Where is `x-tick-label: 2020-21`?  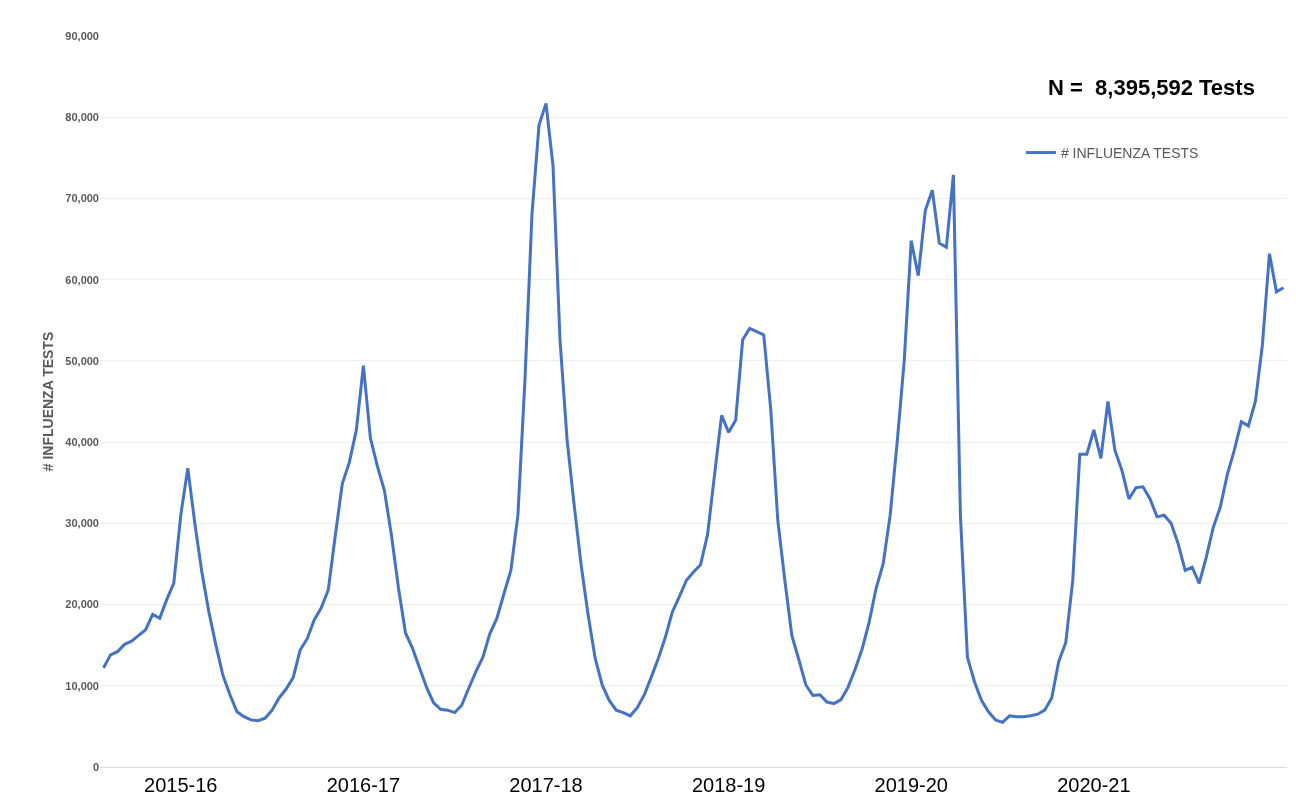
x-tick-label: 2020-21 is located at coordinates (1094, 785).